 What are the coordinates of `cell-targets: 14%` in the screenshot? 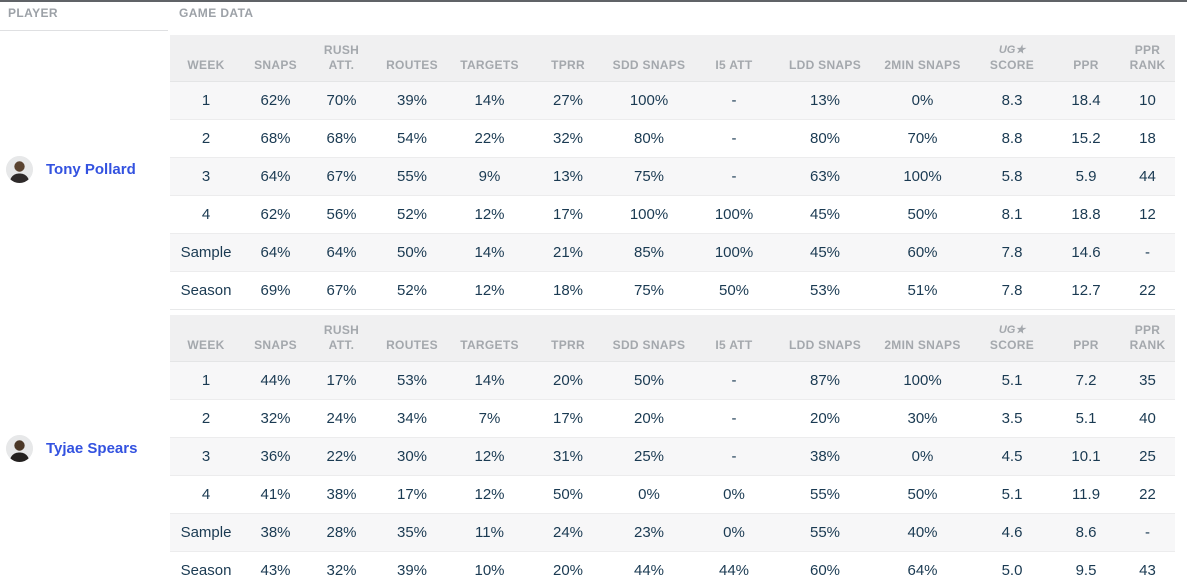 It's located at (489, 251).